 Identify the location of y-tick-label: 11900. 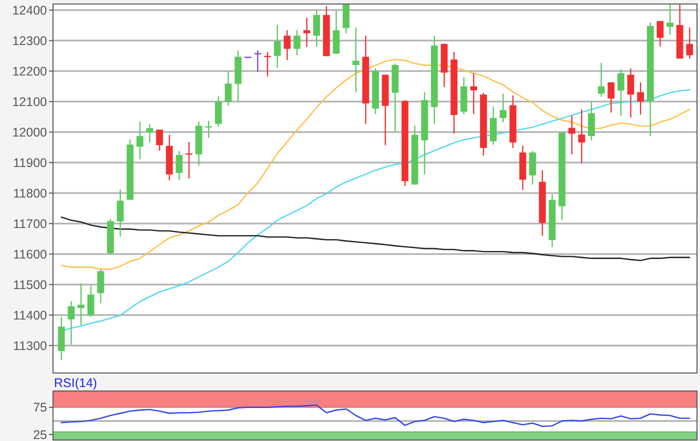
(30, 163).